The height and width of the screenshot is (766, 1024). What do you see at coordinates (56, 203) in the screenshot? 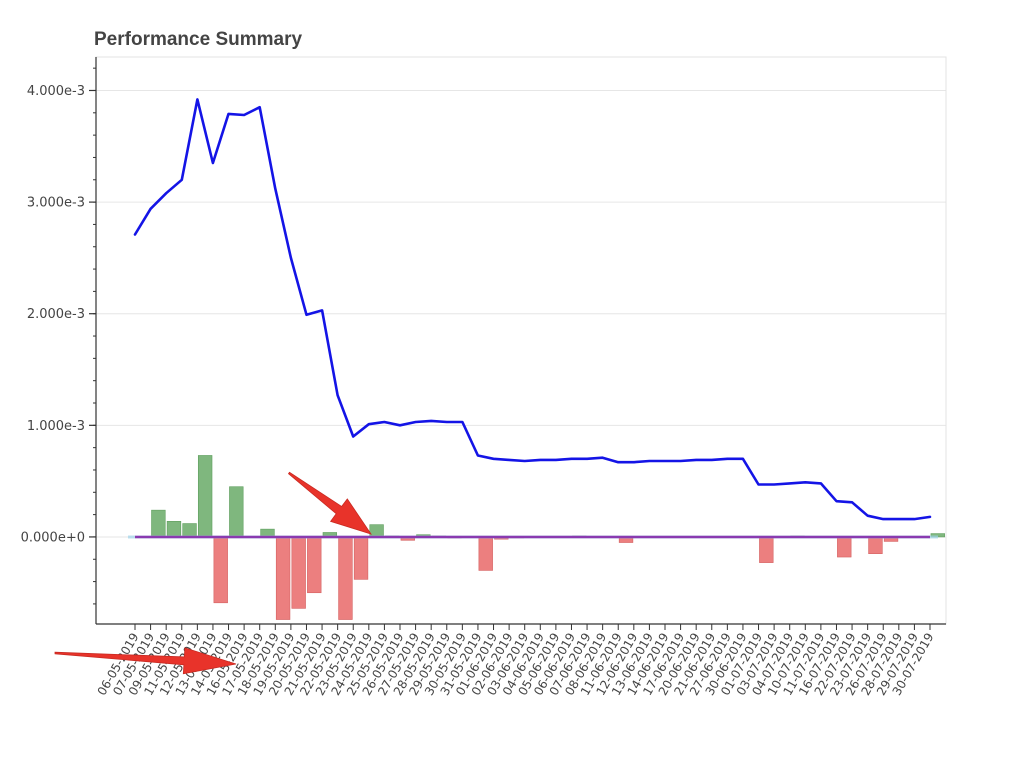
I see `y-tick-label: 3.000e-3` at bounding box center [56, 203].